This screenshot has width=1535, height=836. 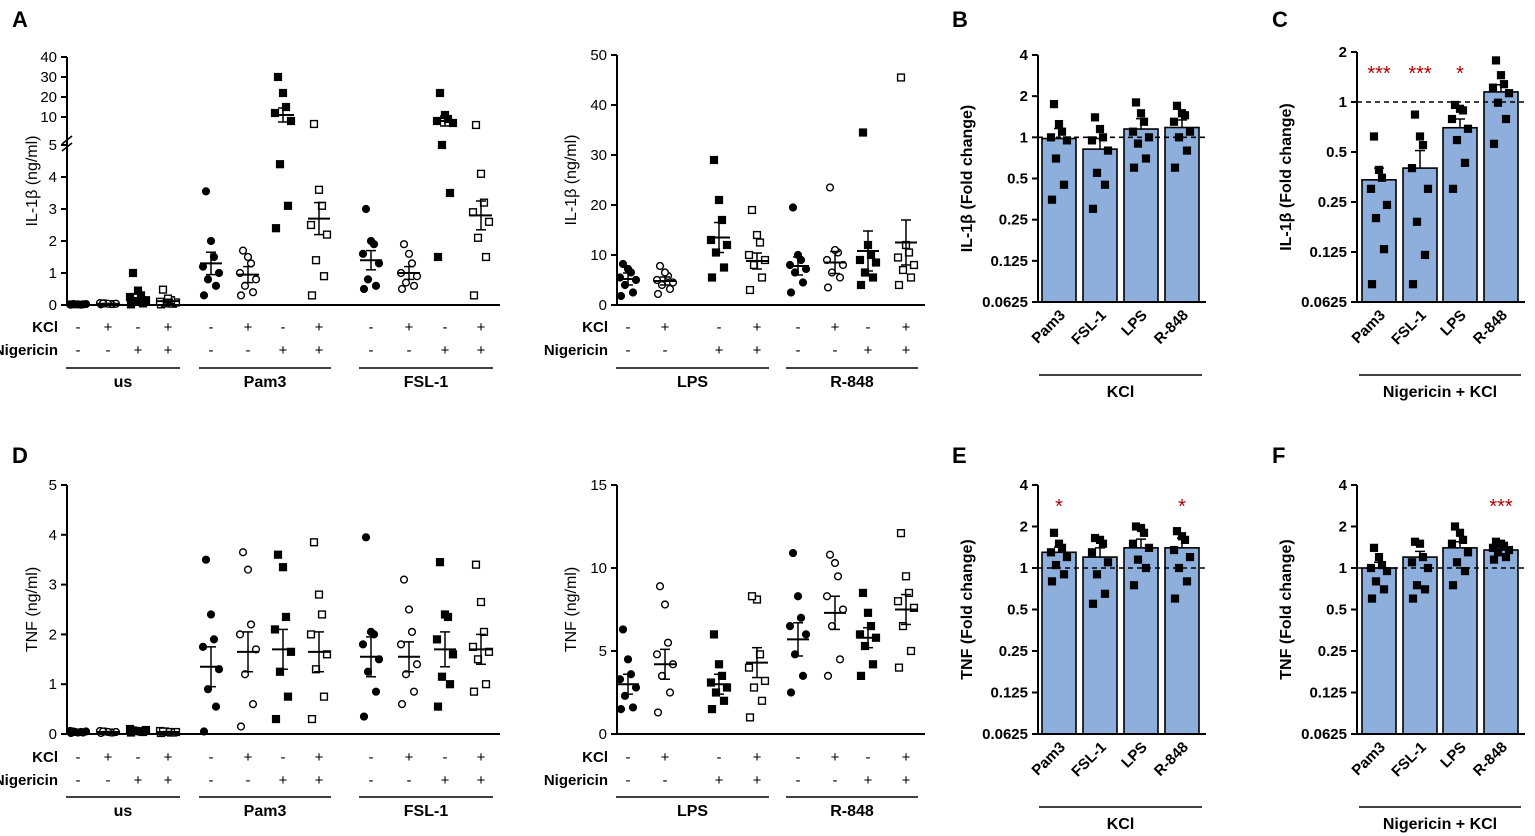 What do you see at coordinates (1332, 651) in the screenshot?
I see `y-tick-label: 0.25` at bounding box center [1332, 651].